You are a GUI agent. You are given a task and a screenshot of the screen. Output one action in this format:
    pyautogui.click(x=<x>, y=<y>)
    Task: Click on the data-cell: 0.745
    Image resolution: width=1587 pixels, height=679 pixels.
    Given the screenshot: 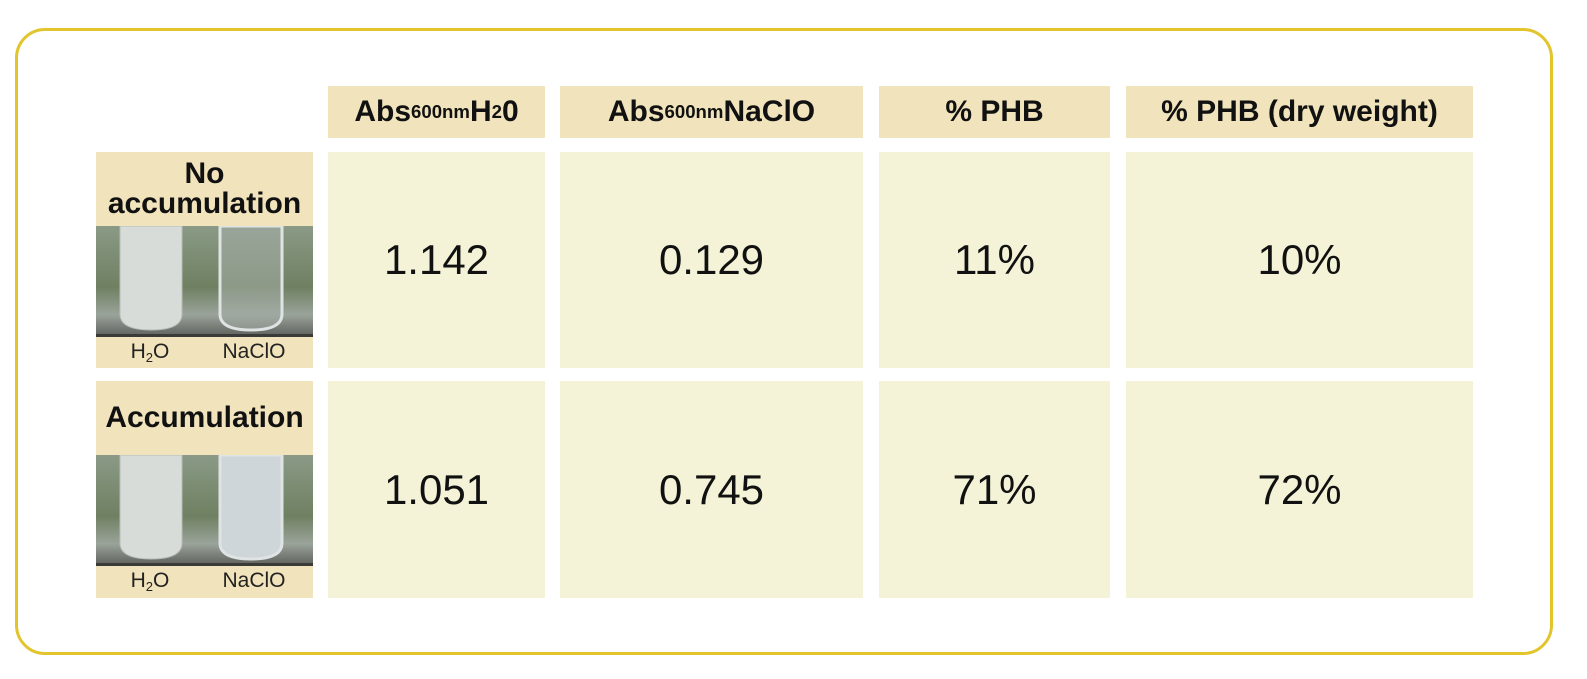 What is the action you would take?
    pyautogui.click(x=711, y=489)
    